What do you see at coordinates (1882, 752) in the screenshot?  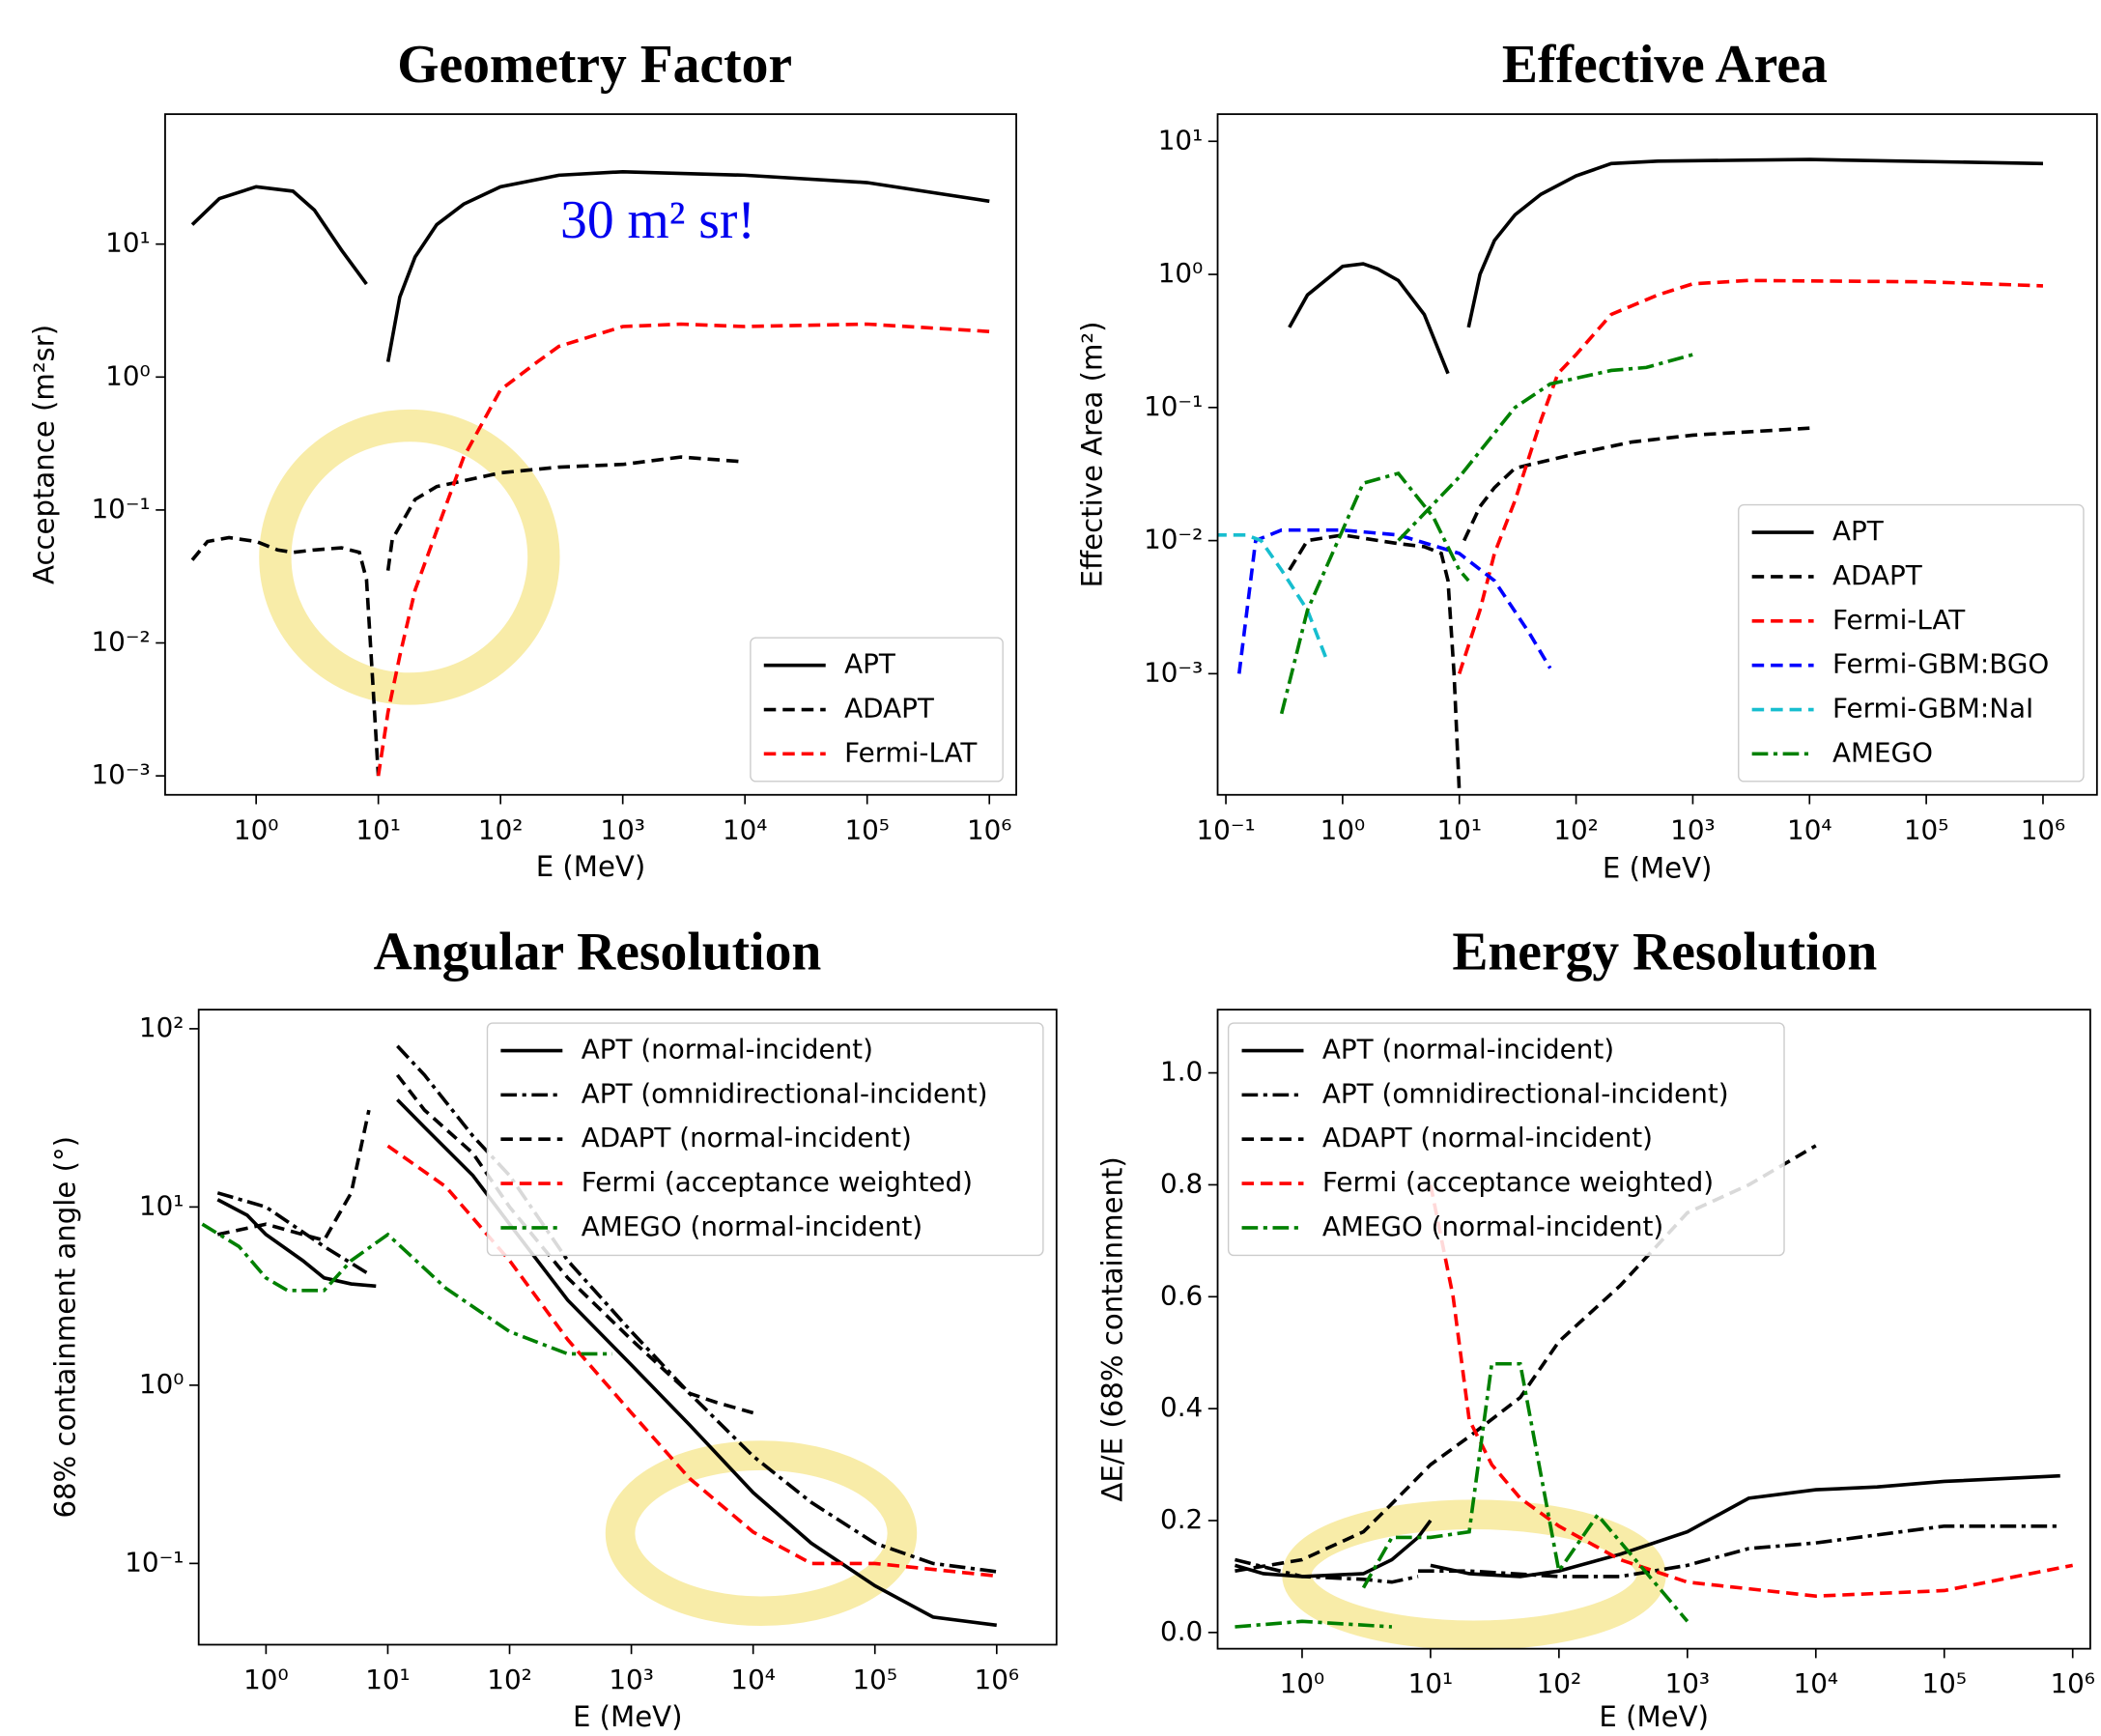 I see `legend-label: AMEGO` at bounding box center [1882, 752].